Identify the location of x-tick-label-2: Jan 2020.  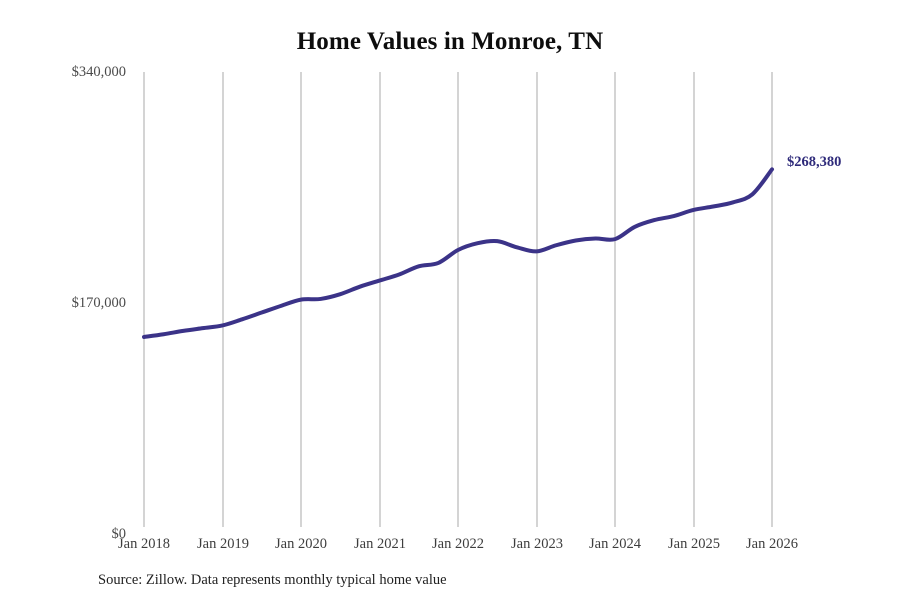
(301, 544).